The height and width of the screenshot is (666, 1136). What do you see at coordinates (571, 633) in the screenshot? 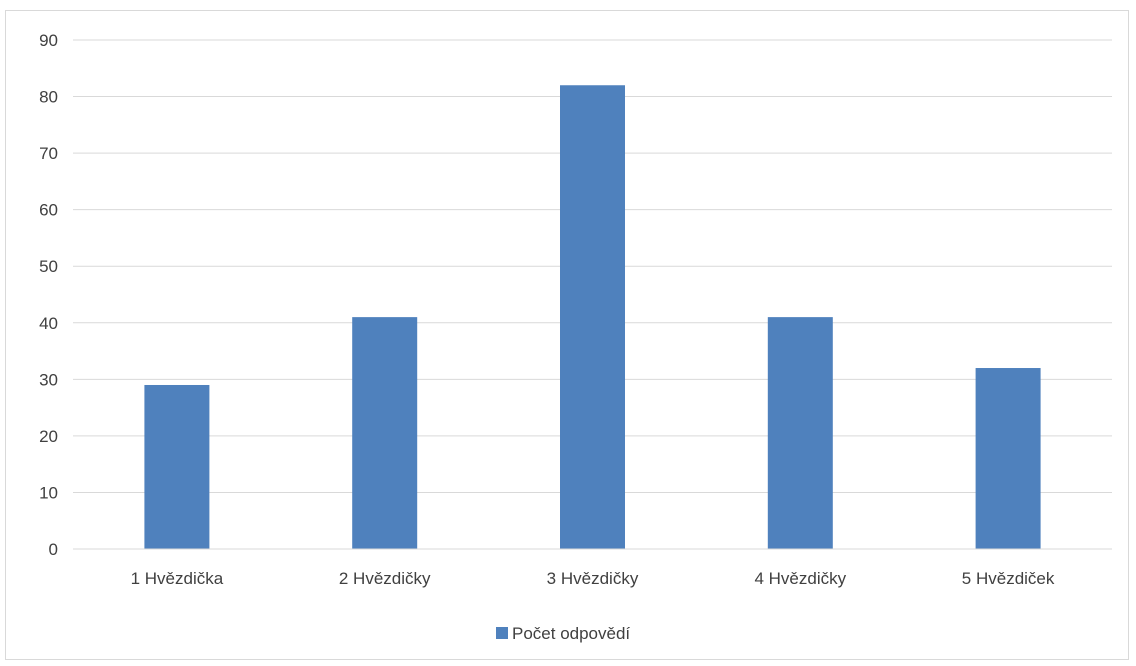
I see `legend-label: Počet odpovědí` at bounding box center [571, 633].